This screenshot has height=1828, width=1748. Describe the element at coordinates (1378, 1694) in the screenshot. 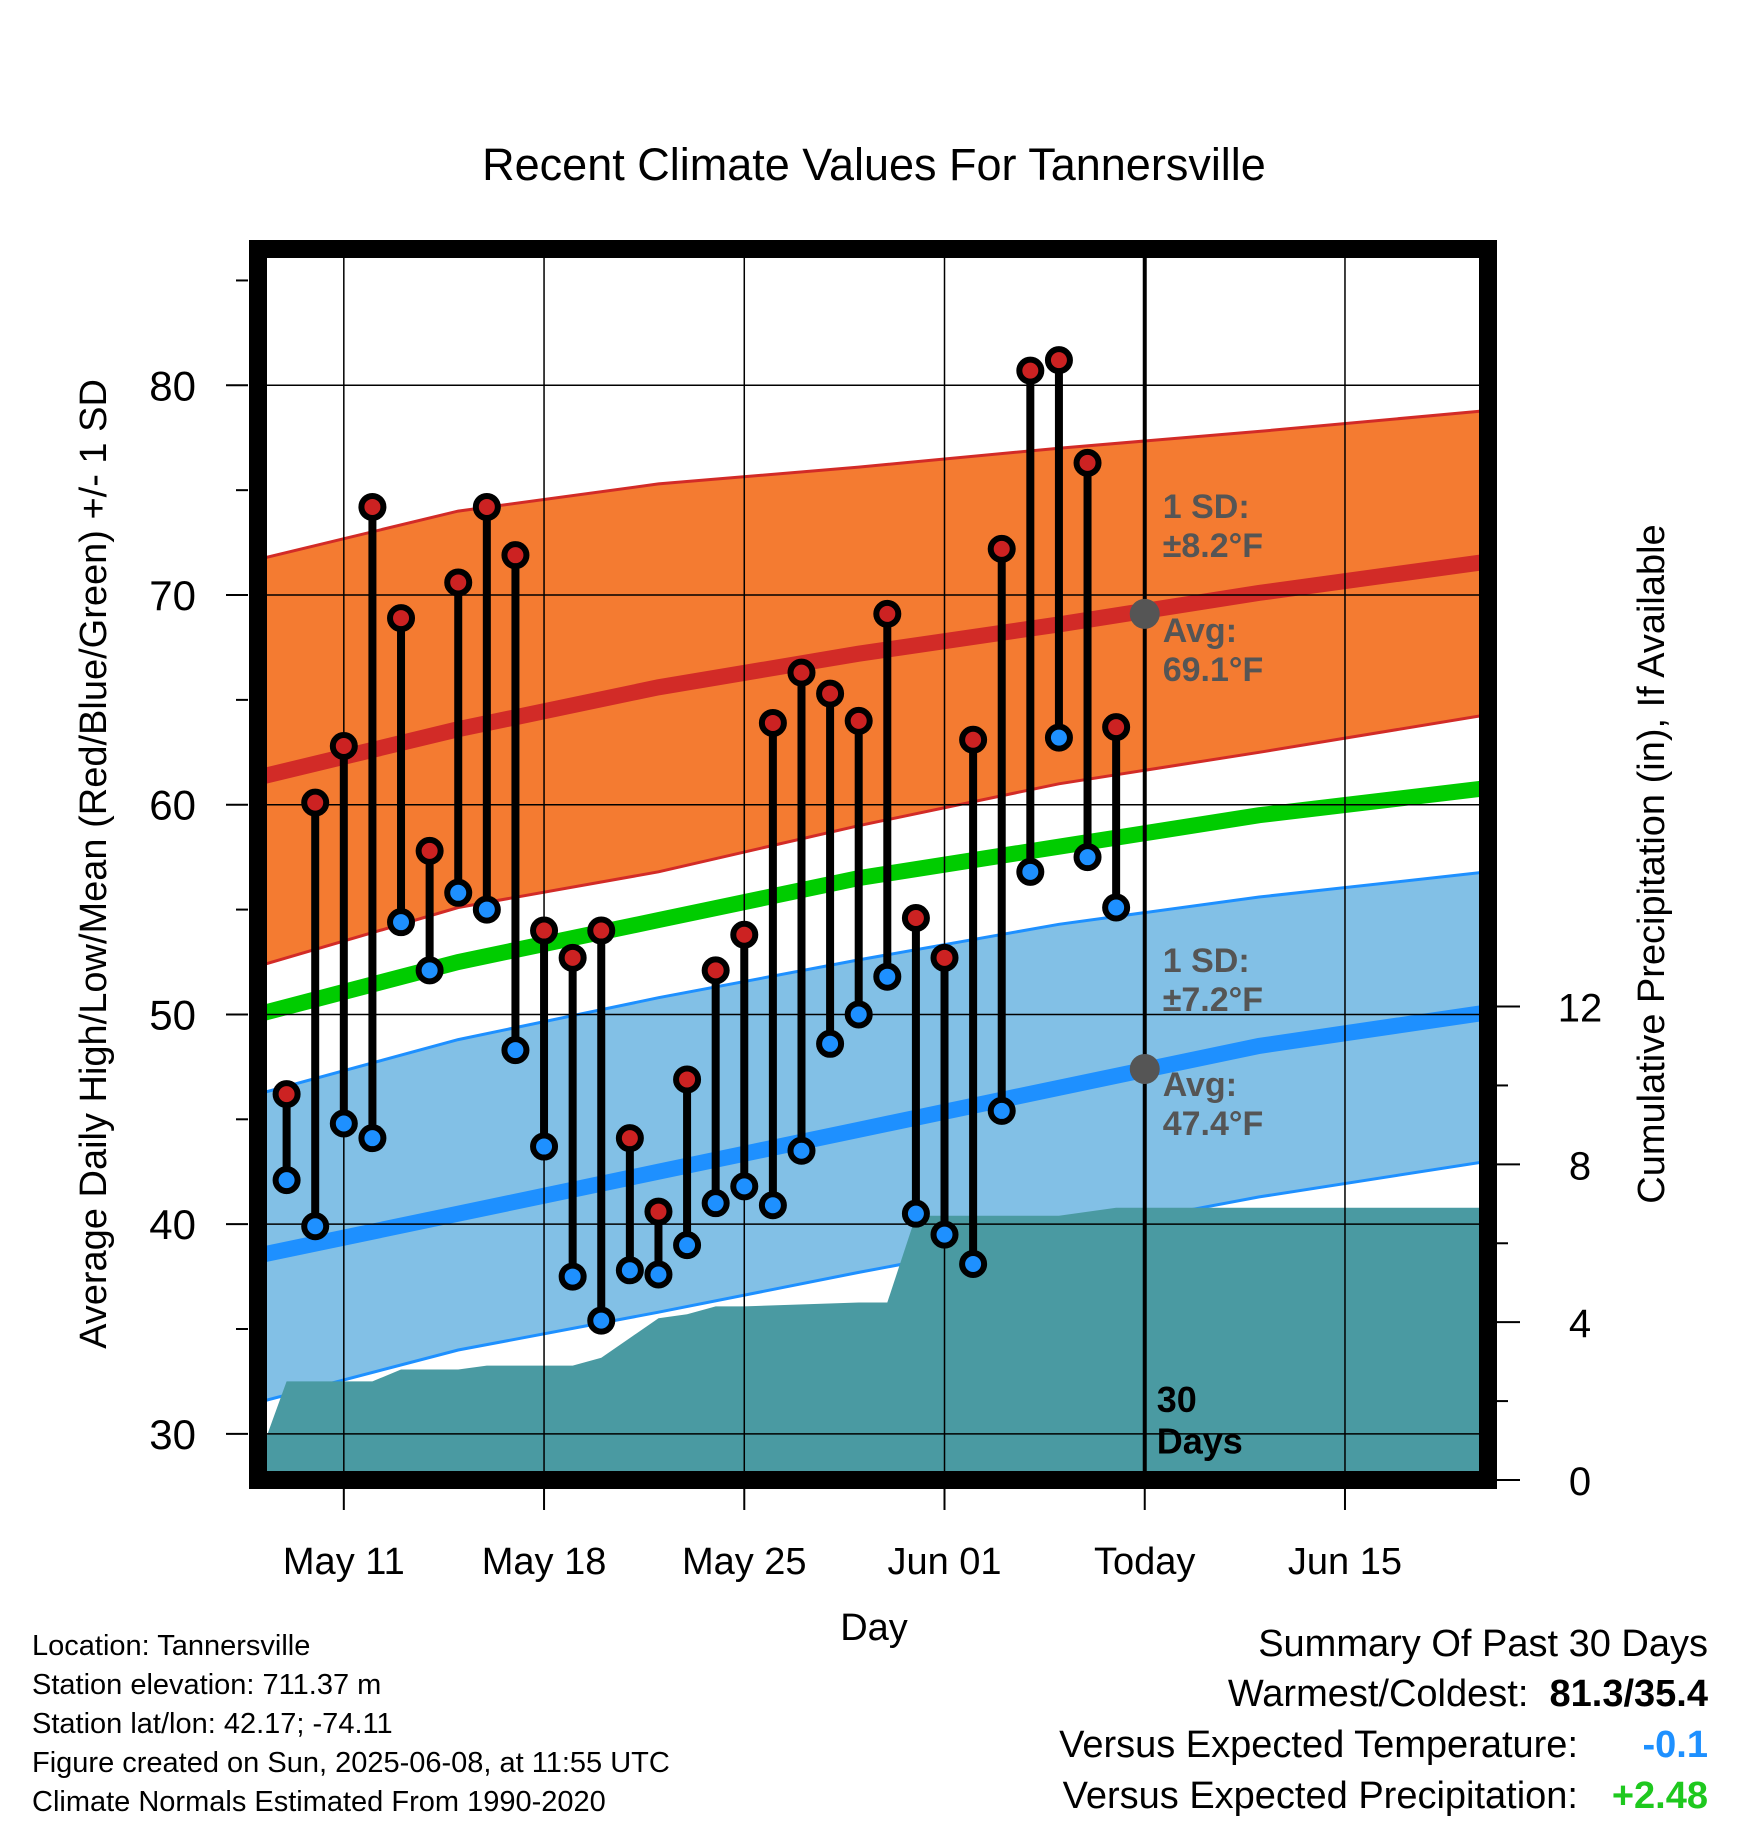

I see `summary-warm-cold-label: Warmest/Coldest:` at that location.